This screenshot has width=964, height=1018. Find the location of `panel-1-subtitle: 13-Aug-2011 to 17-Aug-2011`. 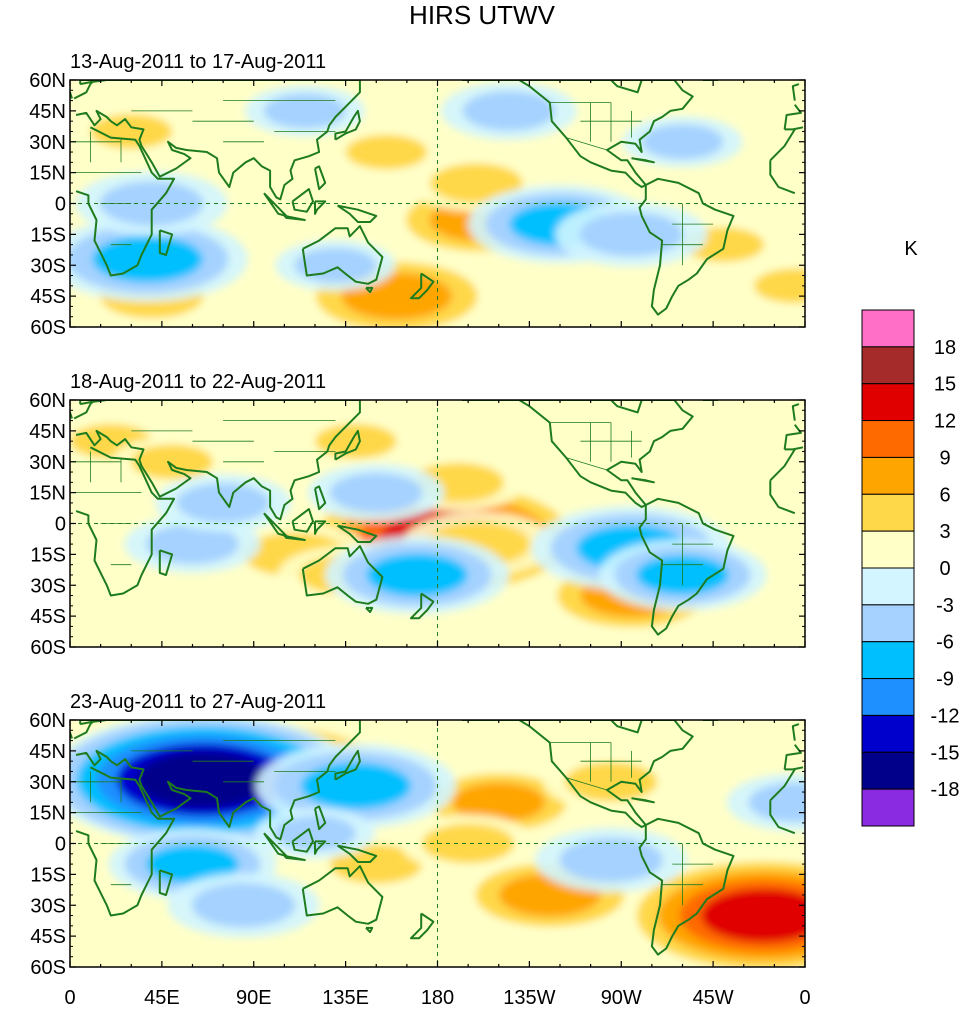

panel-1-subtitle: 13-Aug-2011 to 17-Aug-2011 is located at coordinates (198, 62).